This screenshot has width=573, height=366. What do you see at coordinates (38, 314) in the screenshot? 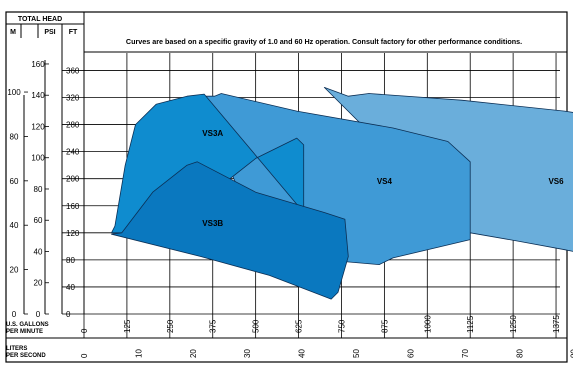
I see `tick-label-psi: 0` at bounding box center [38, 314].